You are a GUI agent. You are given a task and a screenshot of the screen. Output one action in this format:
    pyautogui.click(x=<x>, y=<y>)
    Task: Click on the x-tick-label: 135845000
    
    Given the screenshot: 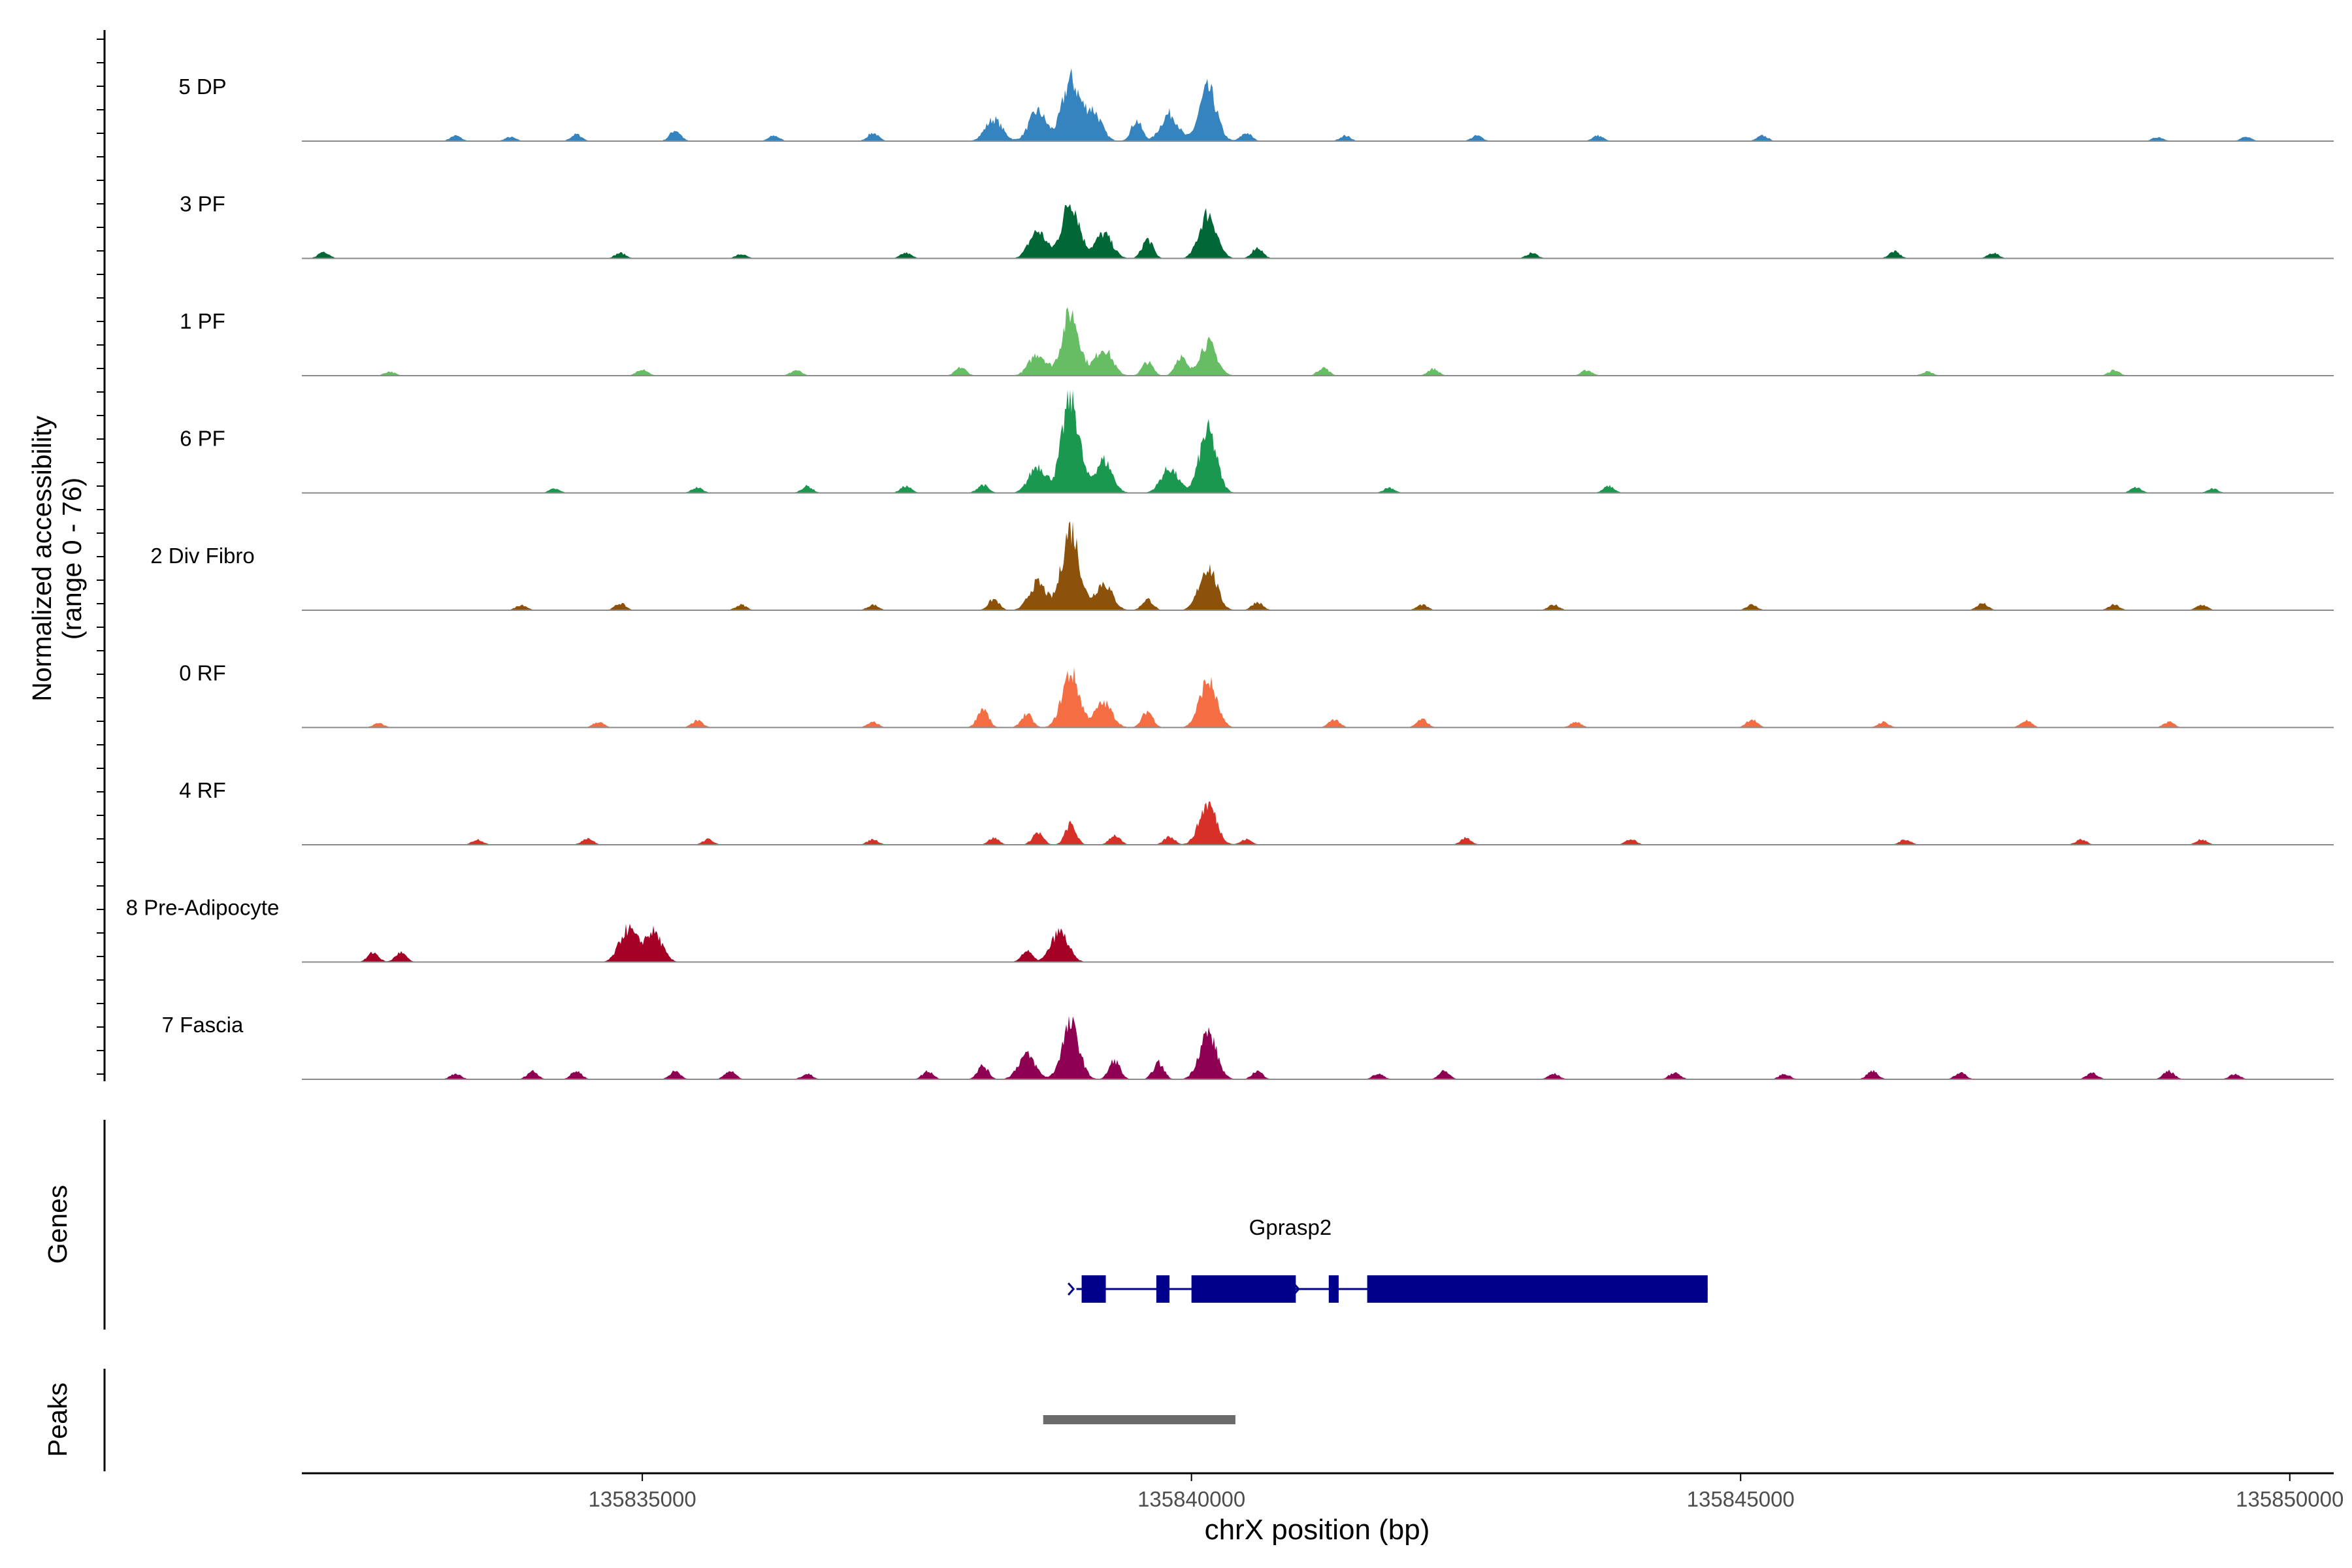 What is the action you would take?
    pyautogui.click(x=1741, y=1499)
    